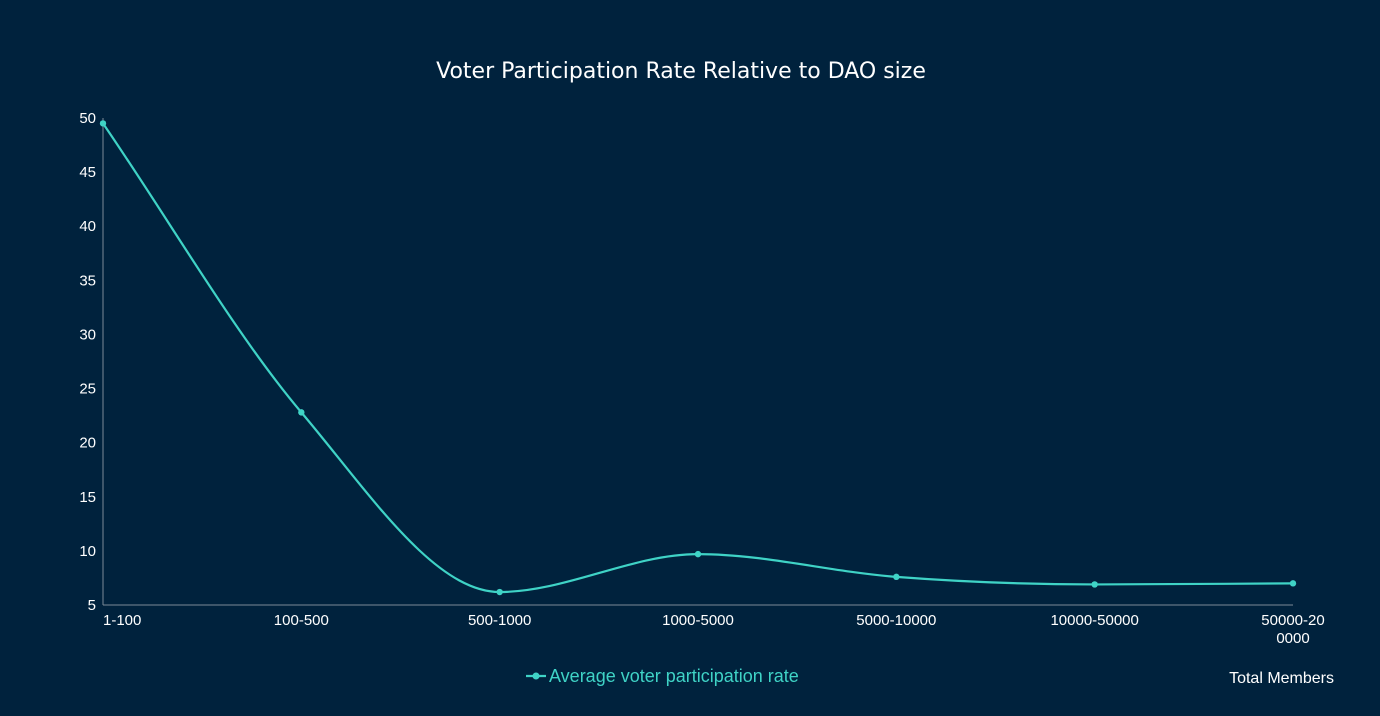 The height and width of the screenshot is (716, 1380). I want to click on legend-label: Average voter participation rate, so click(674, 676).